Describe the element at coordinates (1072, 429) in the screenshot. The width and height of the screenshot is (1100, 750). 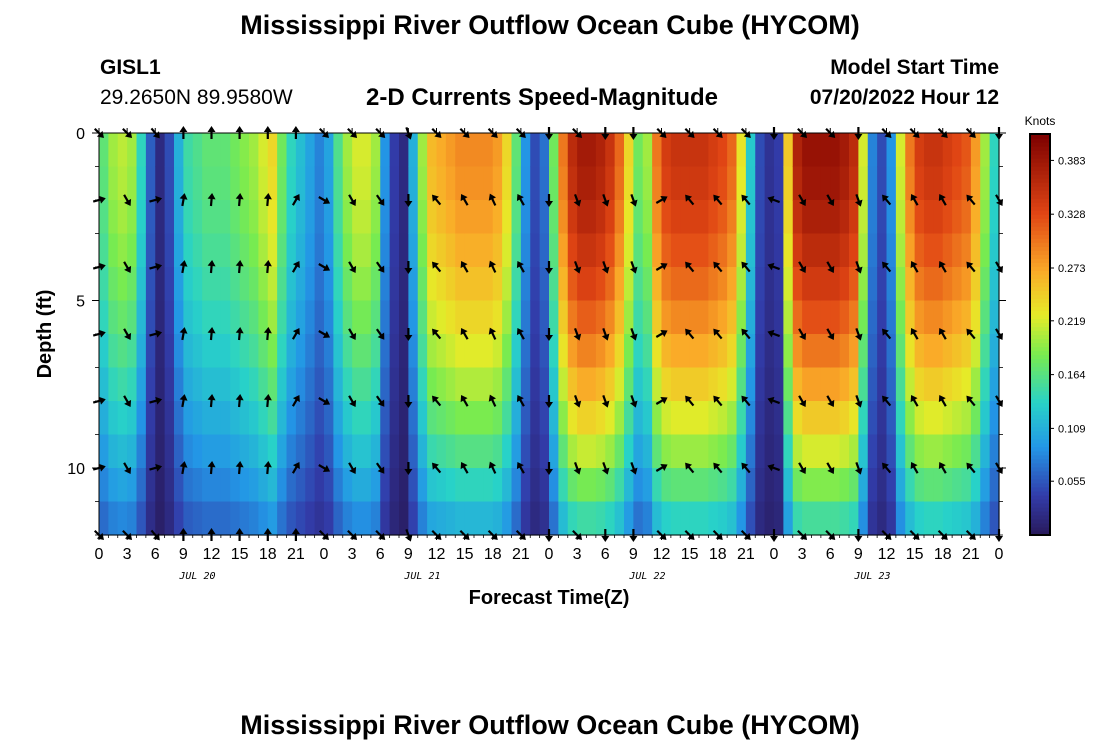
I see `colorbar-tick-label: 0.109` at that location.